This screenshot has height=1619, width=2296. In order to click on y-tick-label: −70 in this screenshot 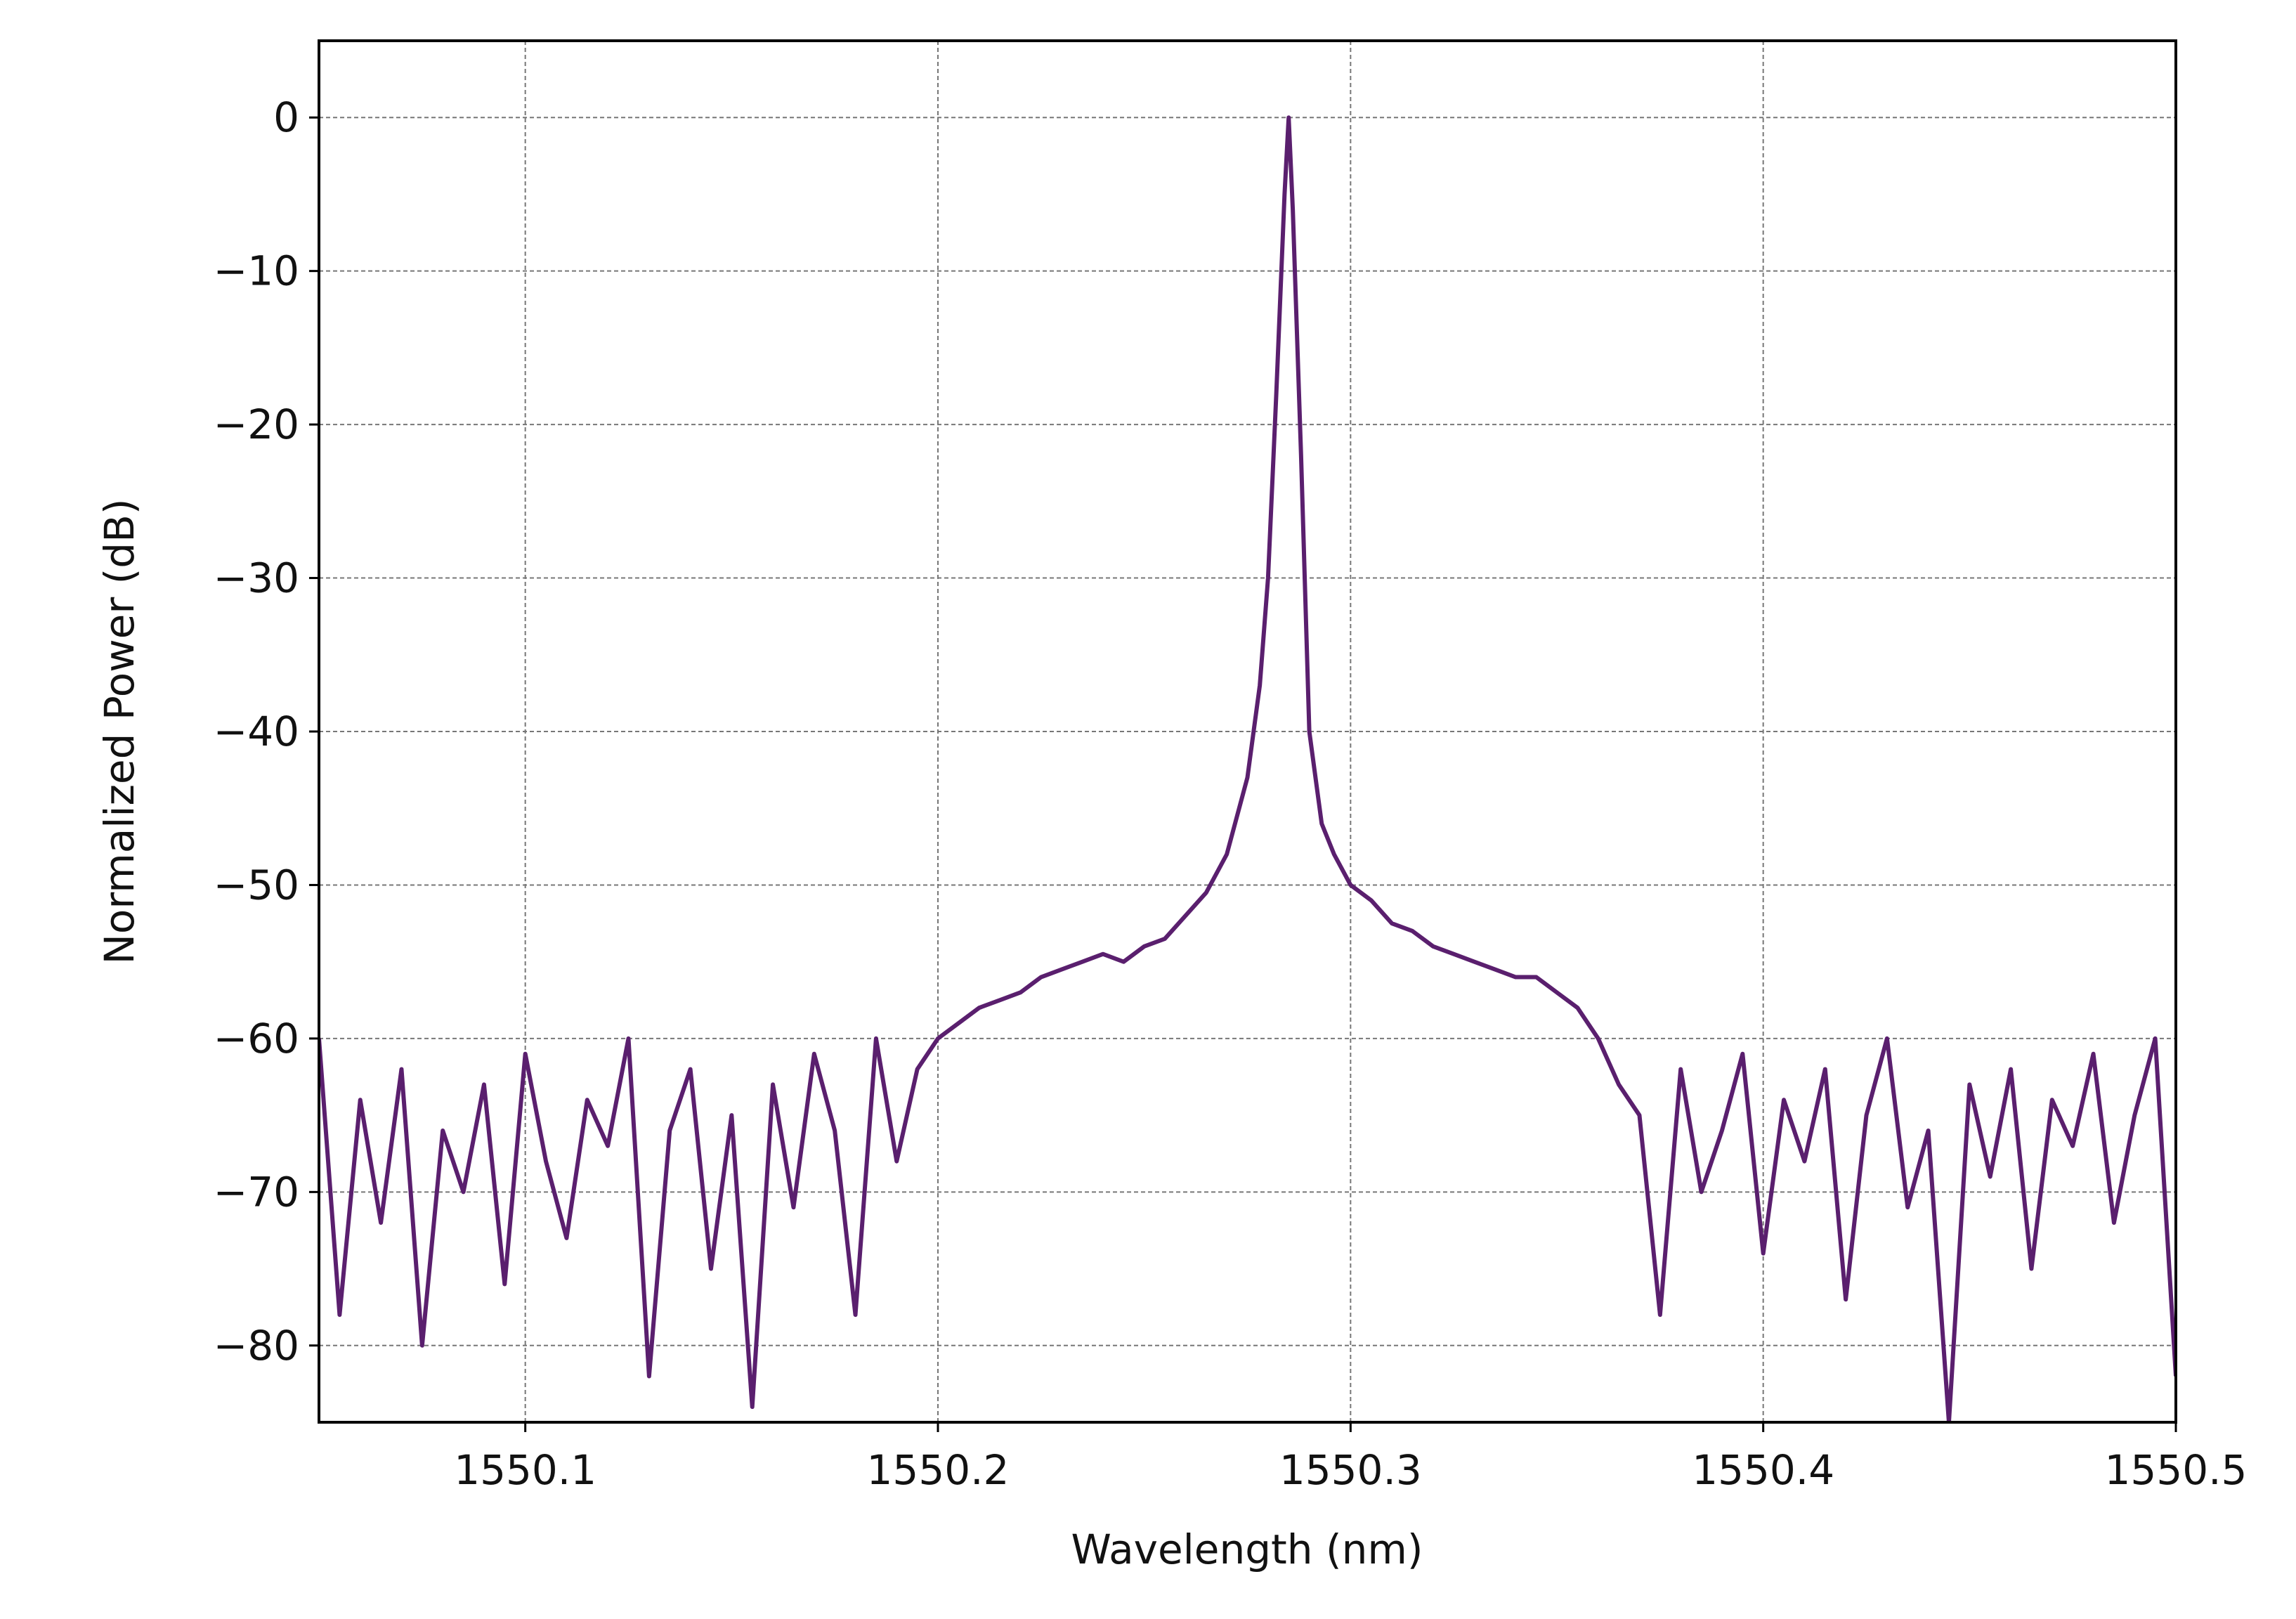, I will do `click(256, 1192)`.